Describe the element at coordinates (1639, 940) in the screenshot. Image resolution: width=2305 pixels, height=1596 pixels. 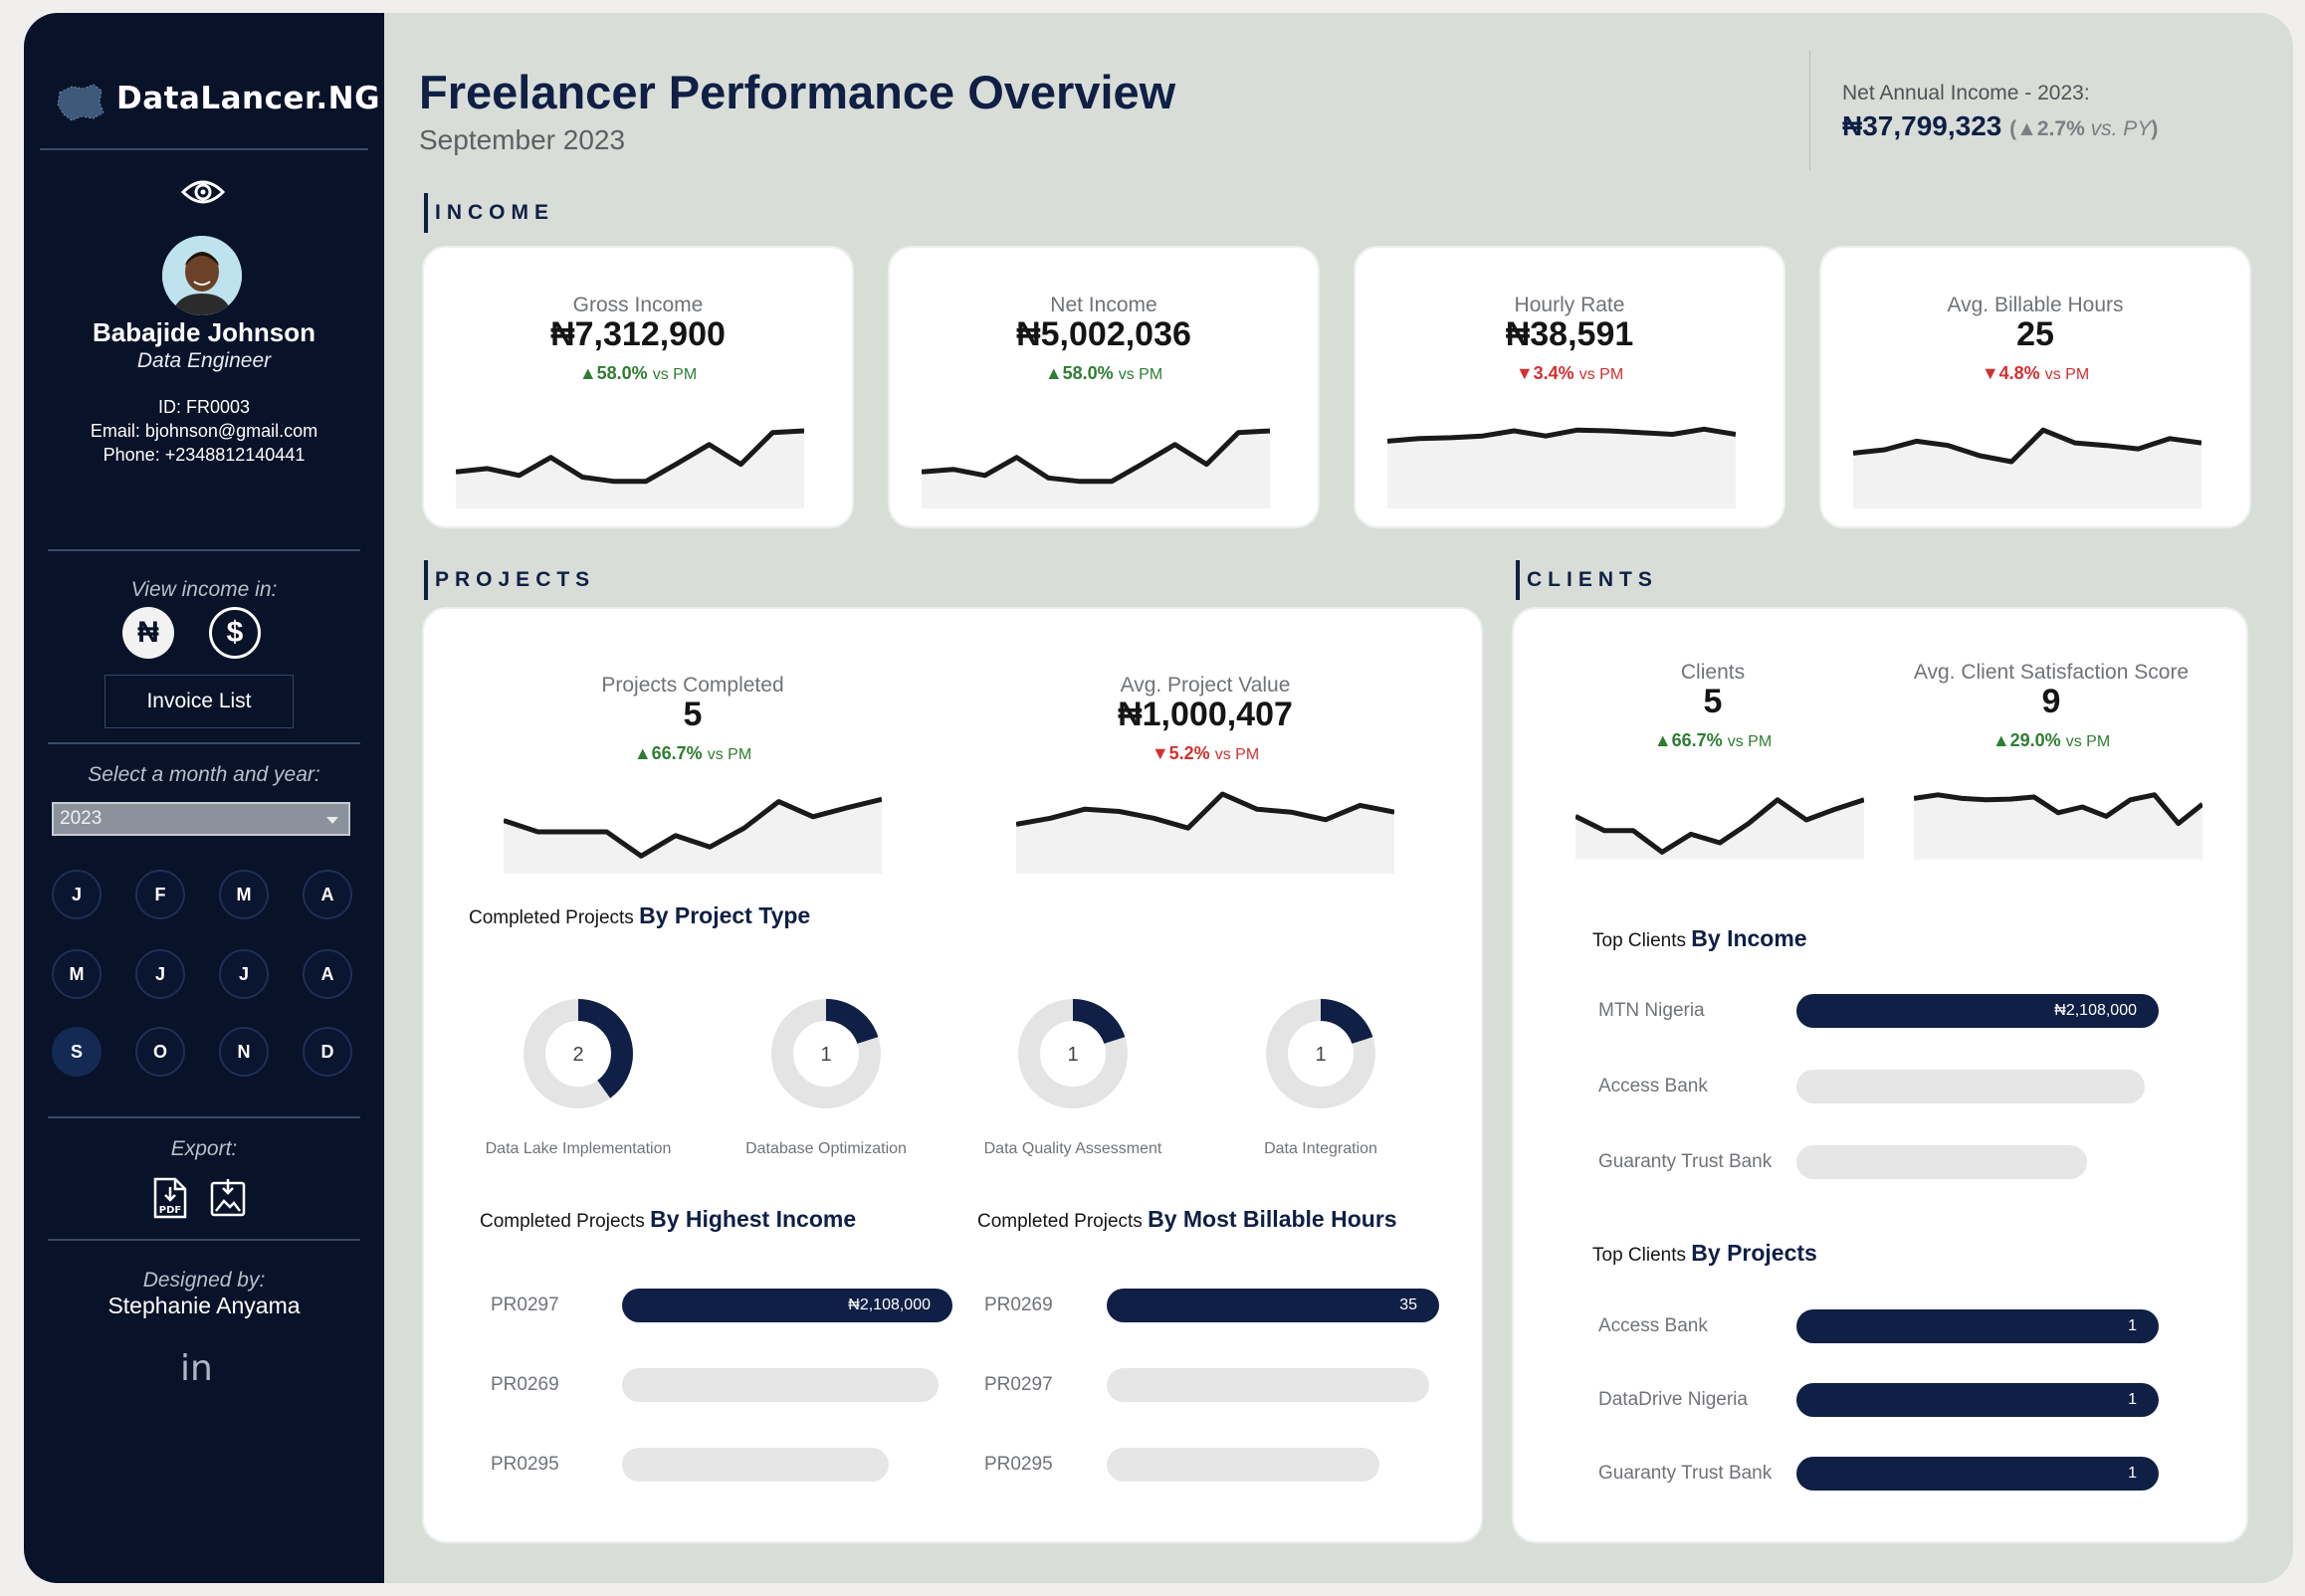
I see `top-clients-income-title-prefix: Top Clients` at that location.